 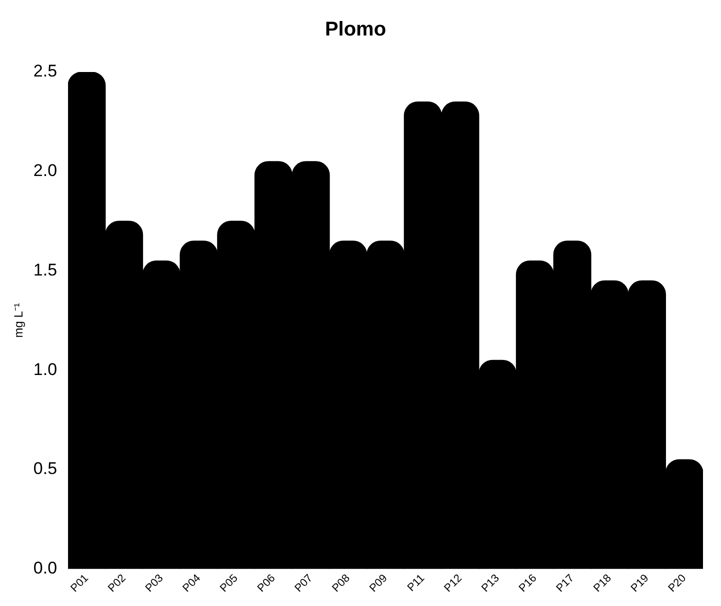 I want to click on x-tick-label: P13, so click(x=491, y=583).